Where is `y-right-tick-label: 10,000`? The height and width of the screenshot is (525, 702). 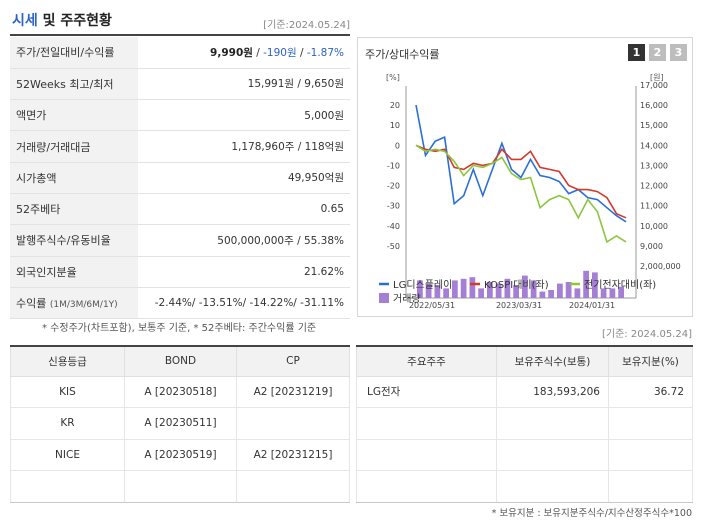
y-right-tick-label: 10,000 is located at coordinates (654, 226).